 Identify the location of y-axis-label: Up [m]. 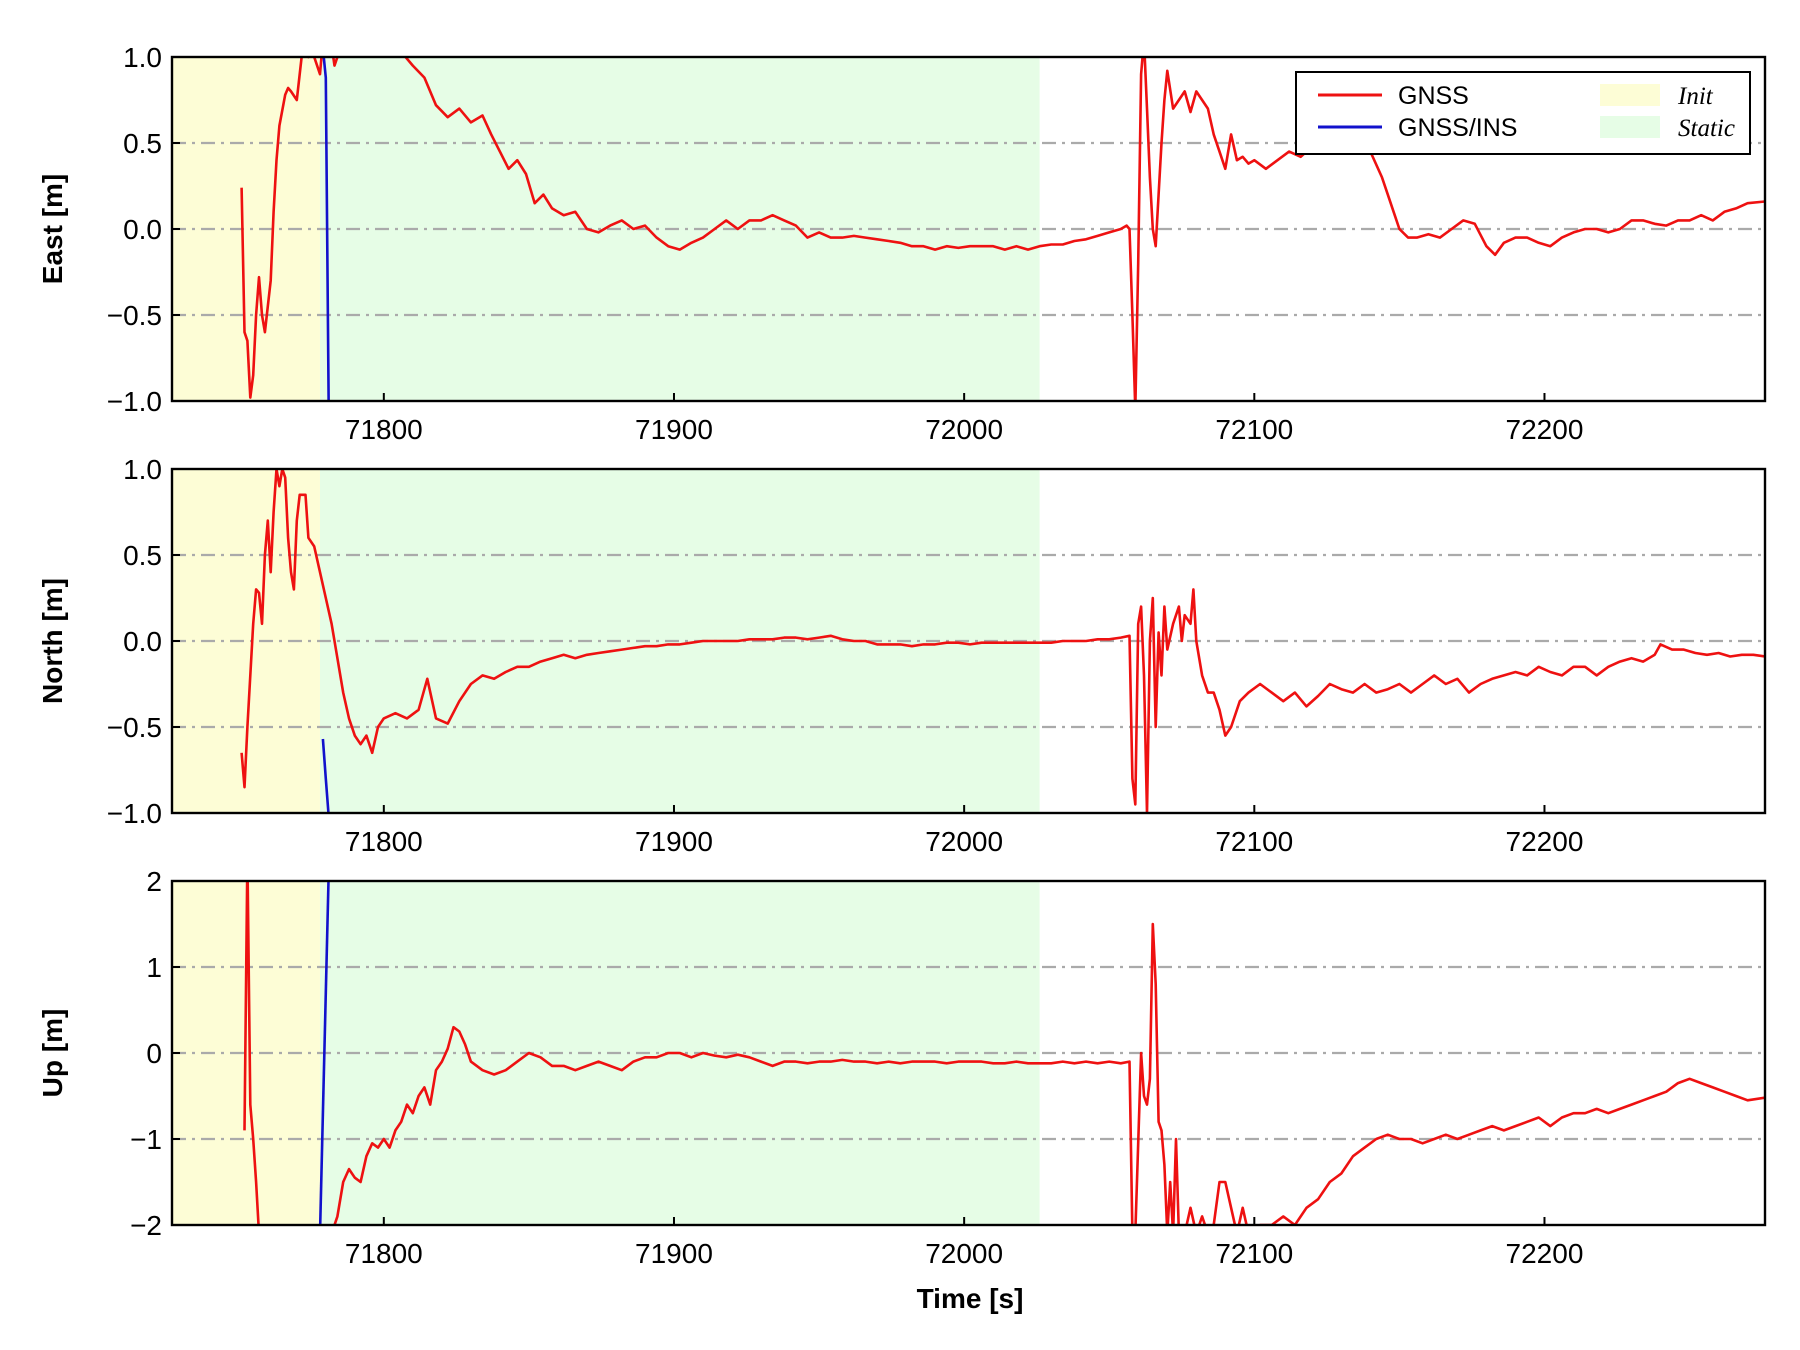
(52, 1053).